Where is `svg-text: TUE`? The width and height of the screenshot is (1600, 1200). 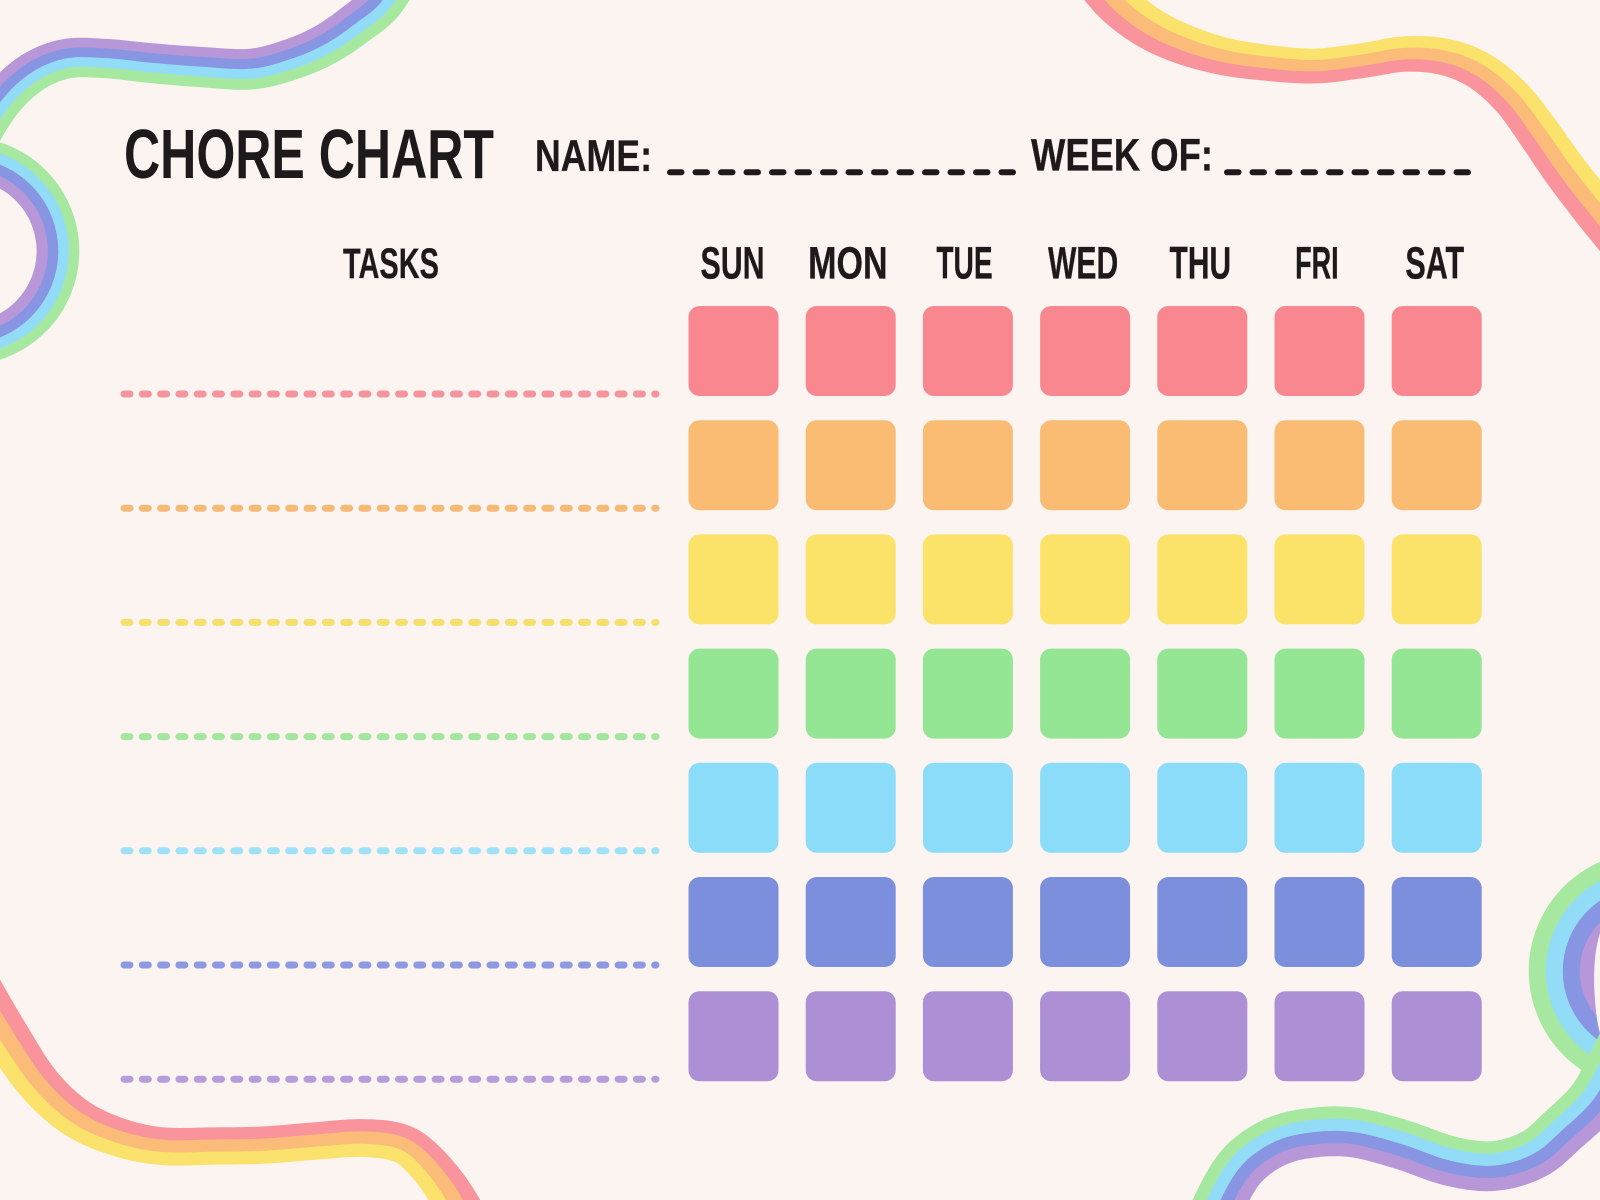
svg-text: TUE is located at coordinates (964, 264).